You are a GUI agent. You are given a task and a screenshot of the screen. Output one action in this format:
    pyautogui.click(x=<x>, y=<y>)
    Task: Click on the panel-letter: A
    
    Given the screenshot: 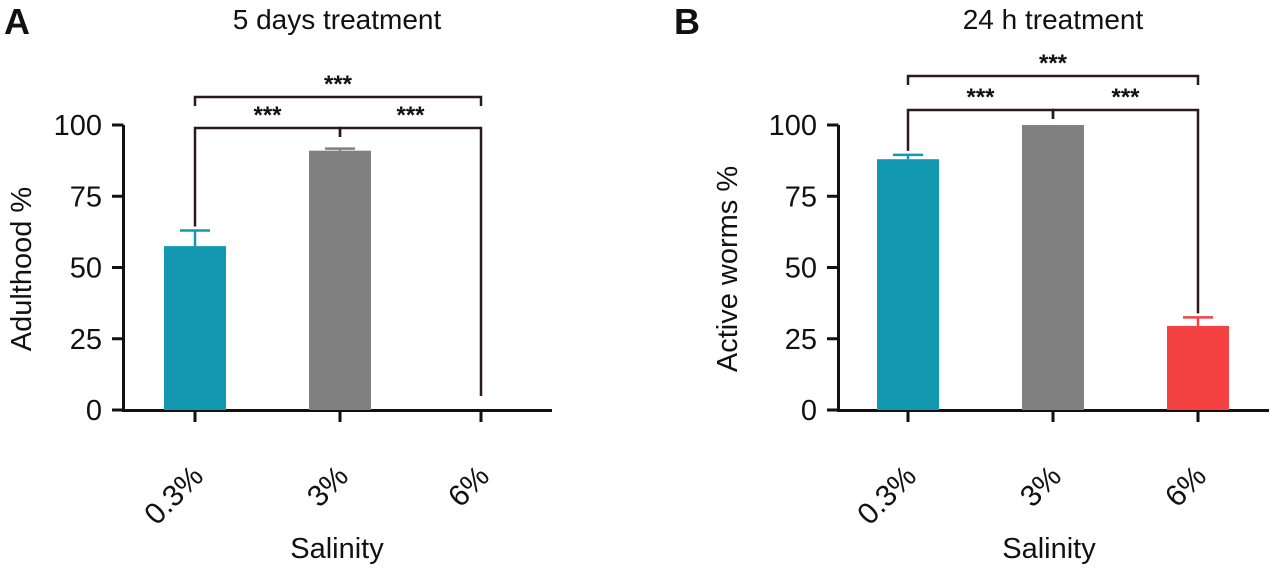 What is the action you would take?
    pyautogui.click(x=17, y=21)
    